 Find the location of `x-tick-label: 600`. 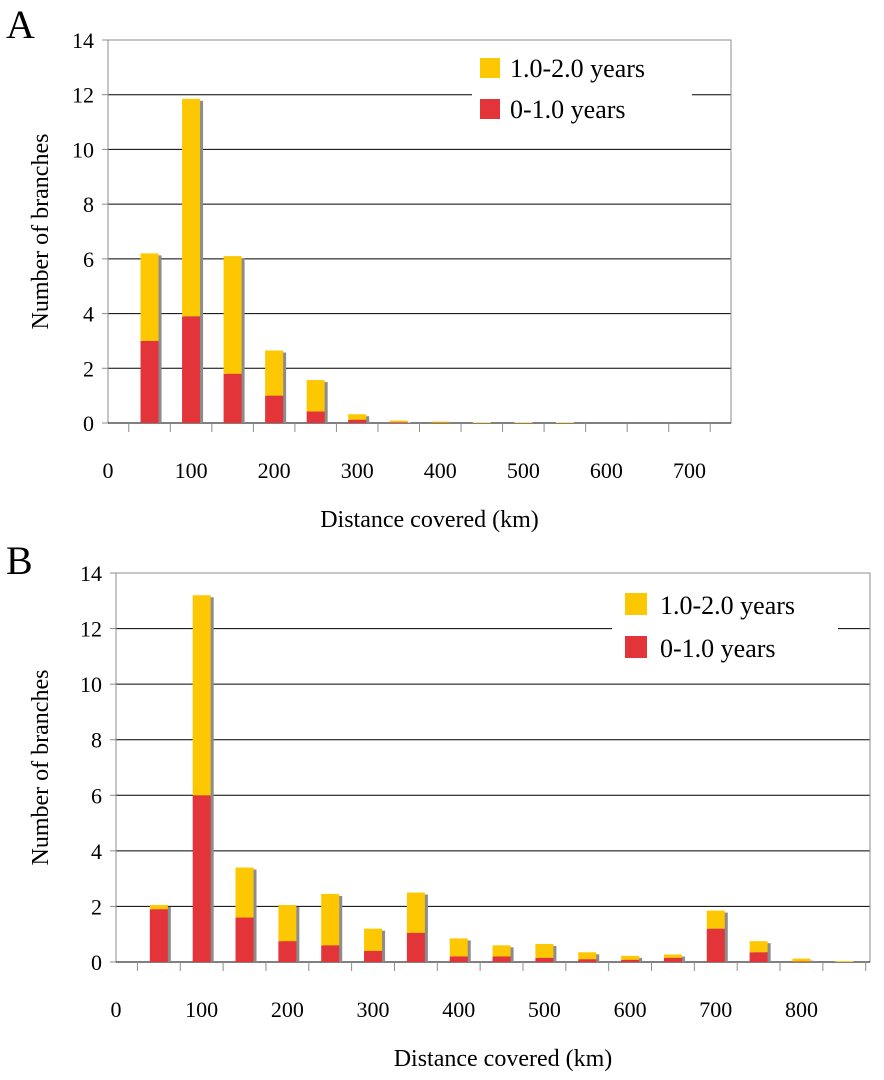

x-tick-label: 600 is located at coordinates (630, 1009).